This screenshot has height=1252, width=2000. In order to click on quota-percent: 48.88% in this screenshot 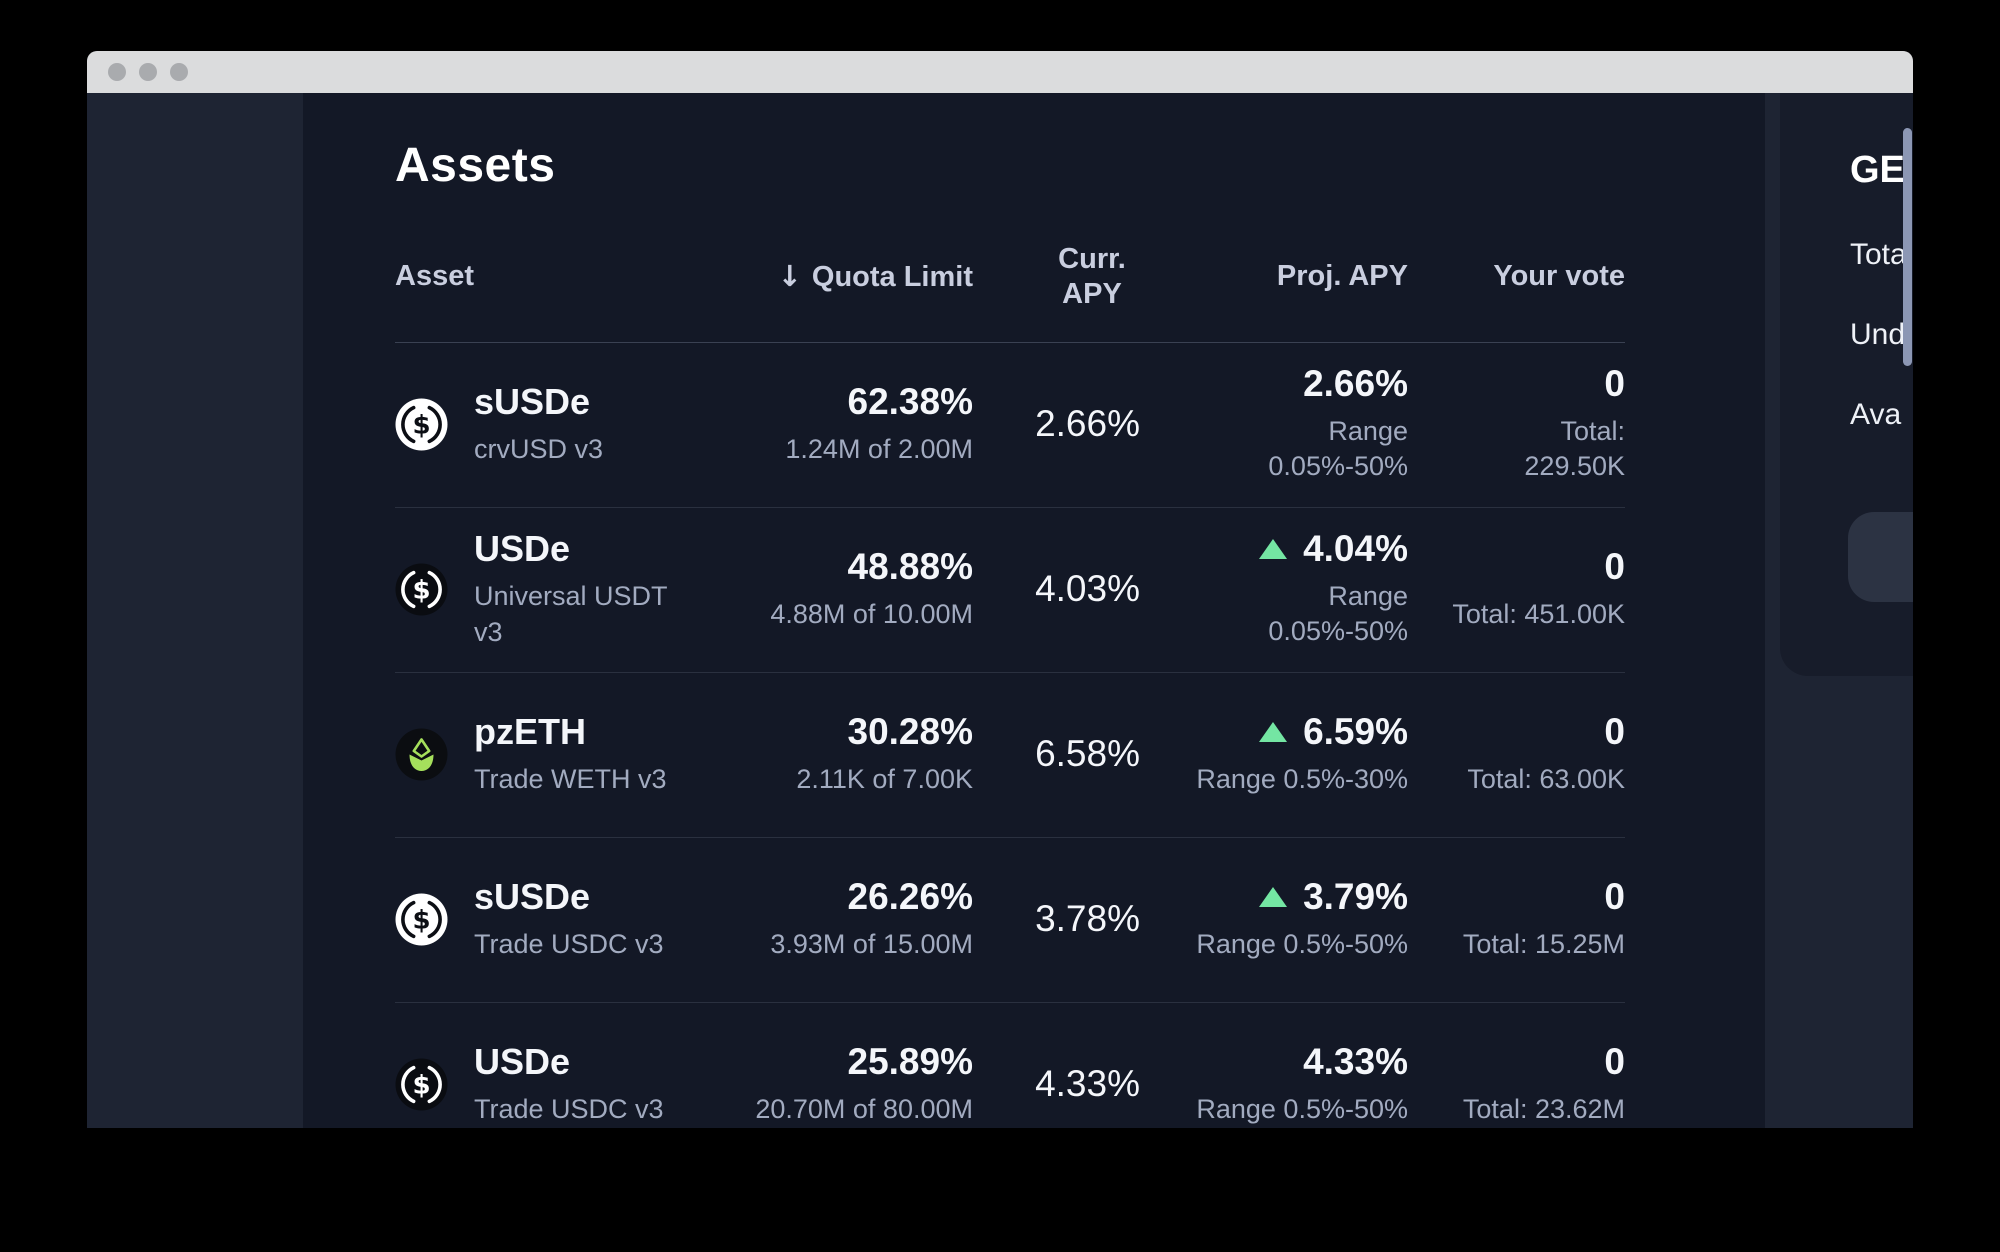, I will do `click(910, 566)`.